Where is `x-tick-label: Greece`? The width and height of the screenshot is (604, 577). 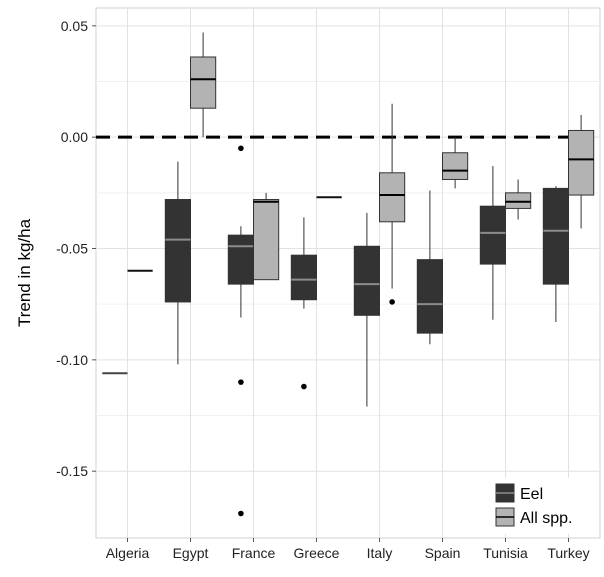
x-tick-label: Greece is located at coordinates (317, 553).